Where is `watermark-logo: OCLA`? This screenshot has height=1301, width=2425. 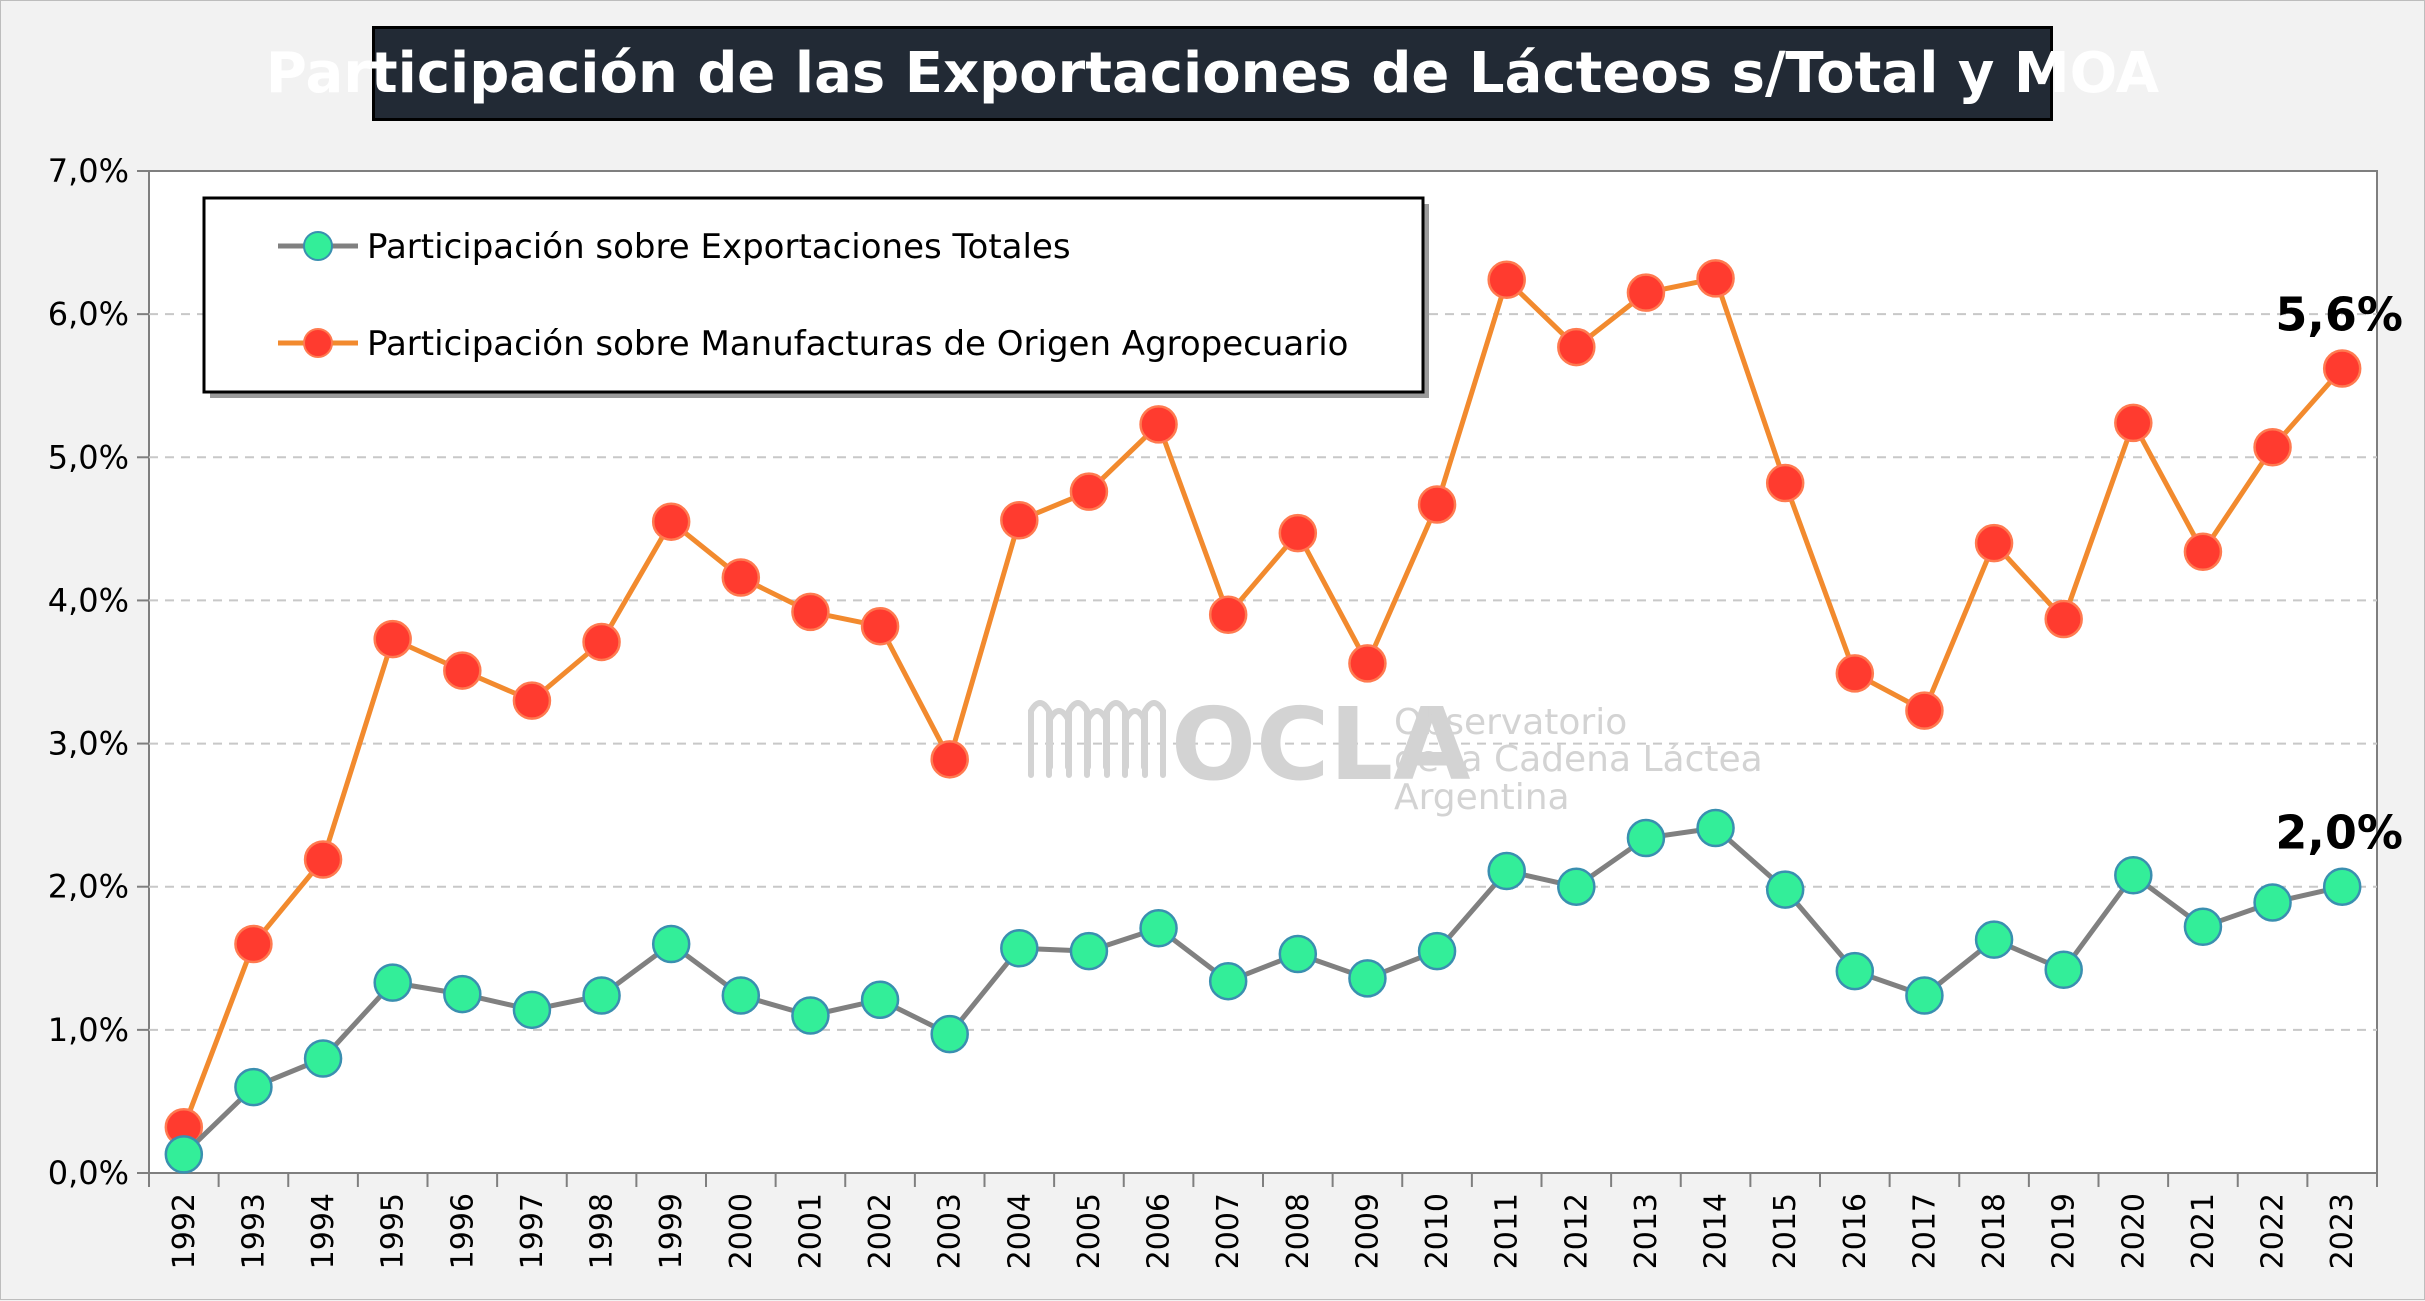
watermark-logo: OCLA is located at coordinates (1321, 744).